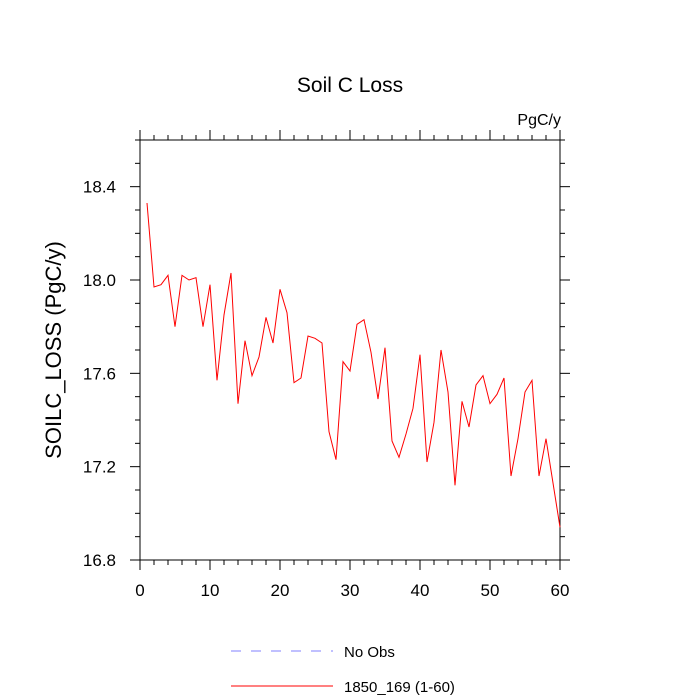 The image size is (700, 700). What do you see at coordinates (99, 373) in the screenshot?
I see `y-tick-label: 17.6` at bounding box center [99, 373].